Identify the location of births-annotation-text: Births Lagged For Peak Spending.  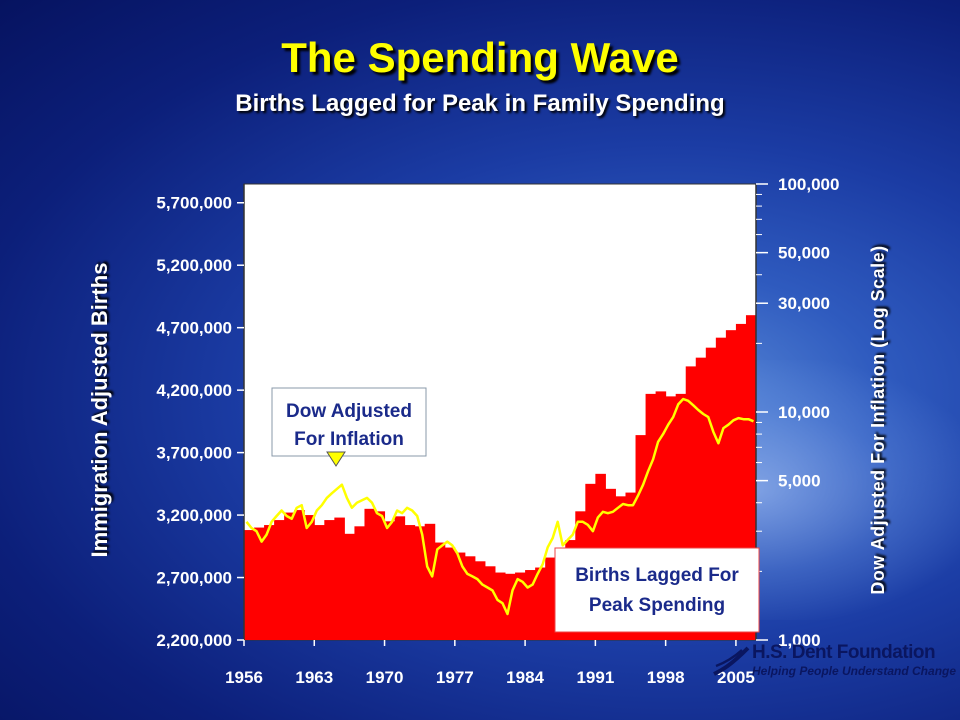
(657, 590).